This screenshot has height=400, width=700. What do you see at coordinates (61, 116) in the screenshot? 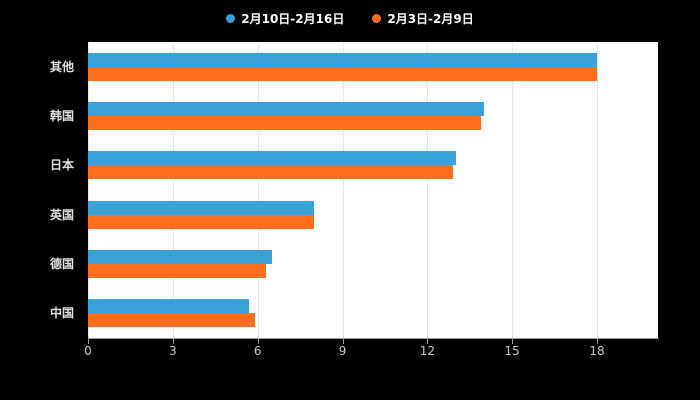
I see `y-category-label: 韩国` at bounding box center [61, 116].